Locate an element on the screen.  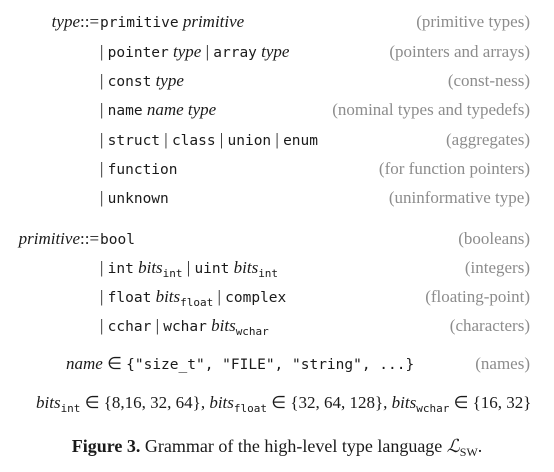
language-subscript: SW is located at coordinates (468, 452).